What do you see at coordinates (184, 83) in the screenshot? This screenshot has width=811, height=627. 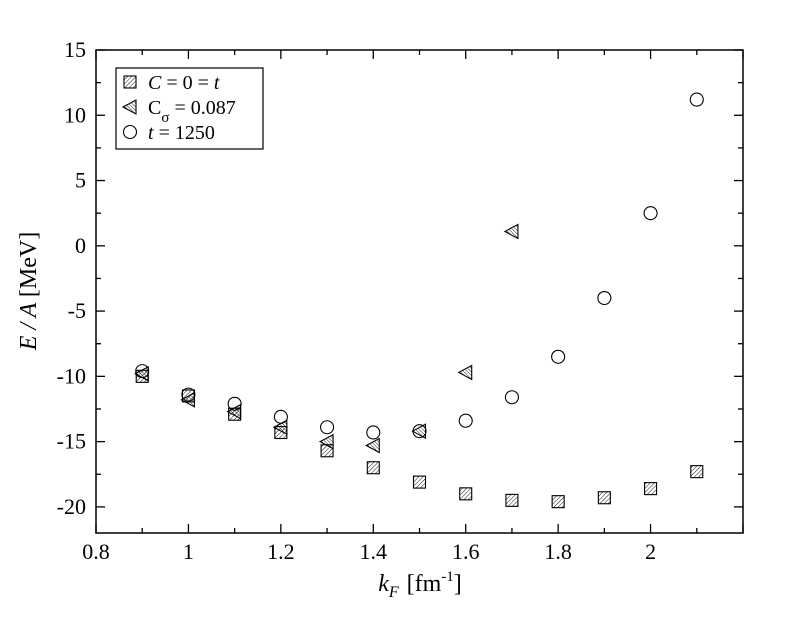 I see `legend-label: C = 0 = t` at bounding box center [184, 83].